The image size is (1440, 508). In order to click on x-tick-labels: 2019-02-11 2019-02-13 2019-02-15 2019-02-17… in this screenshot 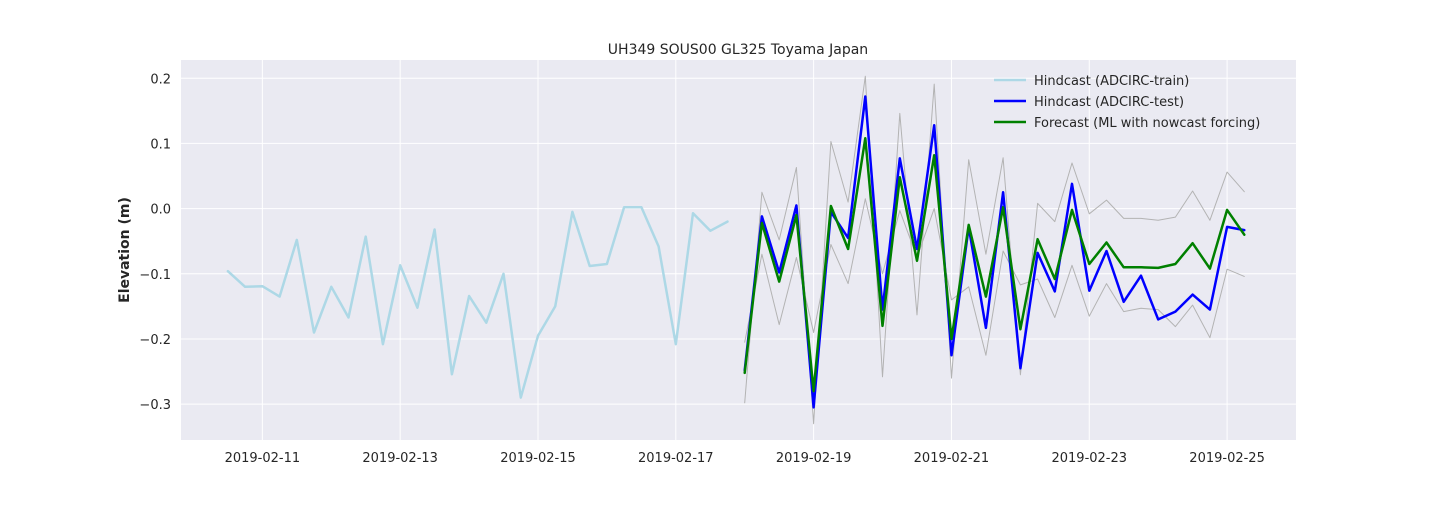, I will do `click(745, 458)`.